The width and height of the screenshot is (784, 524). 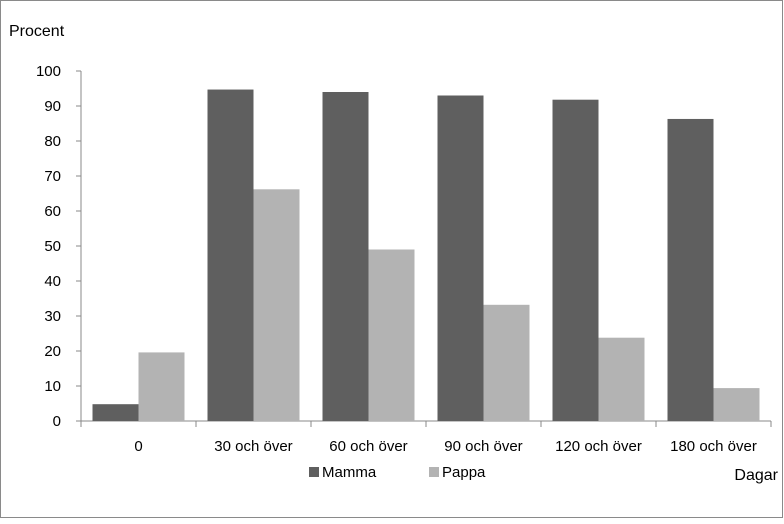 What do you see at coordinates (52, 281) in the screenshot?
I see `y-tick-label: 40` at bounding box center [52, 281].